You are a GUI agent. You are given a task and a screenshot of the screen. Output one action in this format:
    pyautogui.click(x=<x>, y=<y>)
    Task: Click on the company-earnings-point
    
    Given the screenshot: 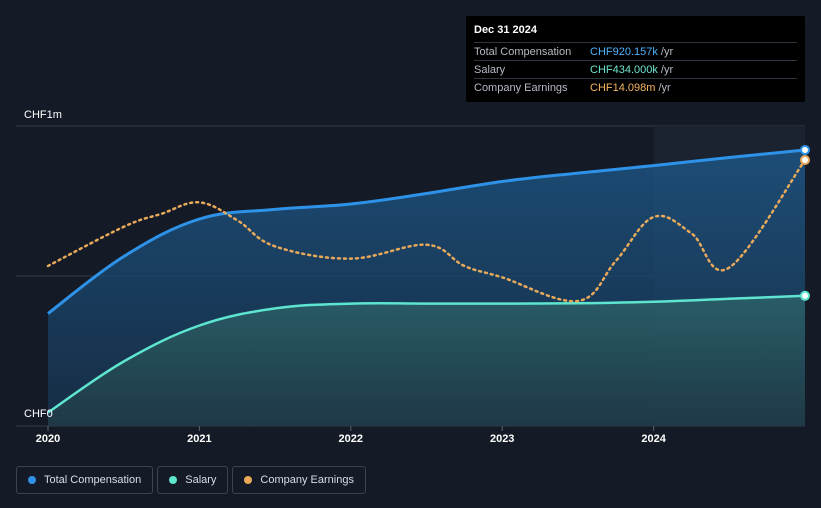 What is the action you would take?
    pyautogui.click(x=805, y=160)
    